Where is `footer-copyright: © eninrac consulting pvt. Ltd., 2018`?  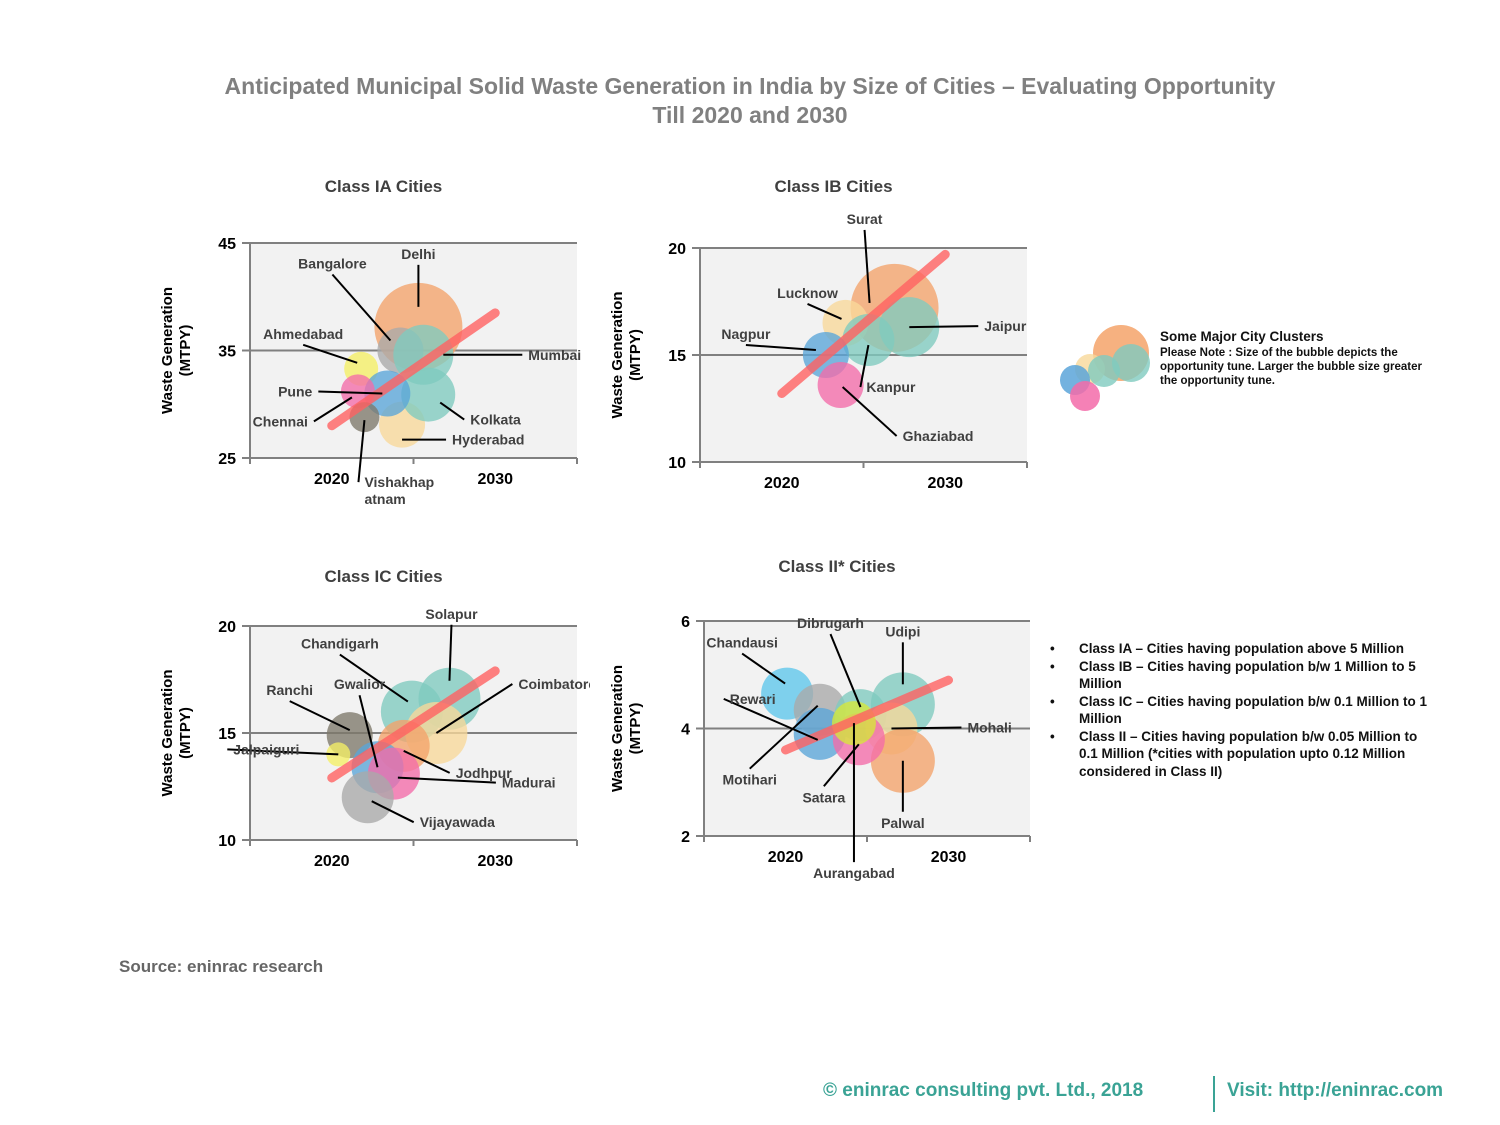
footer-copyright: © eninrac consulting pvt. Ltd., 2018 is located at coordinates (983, 1090).